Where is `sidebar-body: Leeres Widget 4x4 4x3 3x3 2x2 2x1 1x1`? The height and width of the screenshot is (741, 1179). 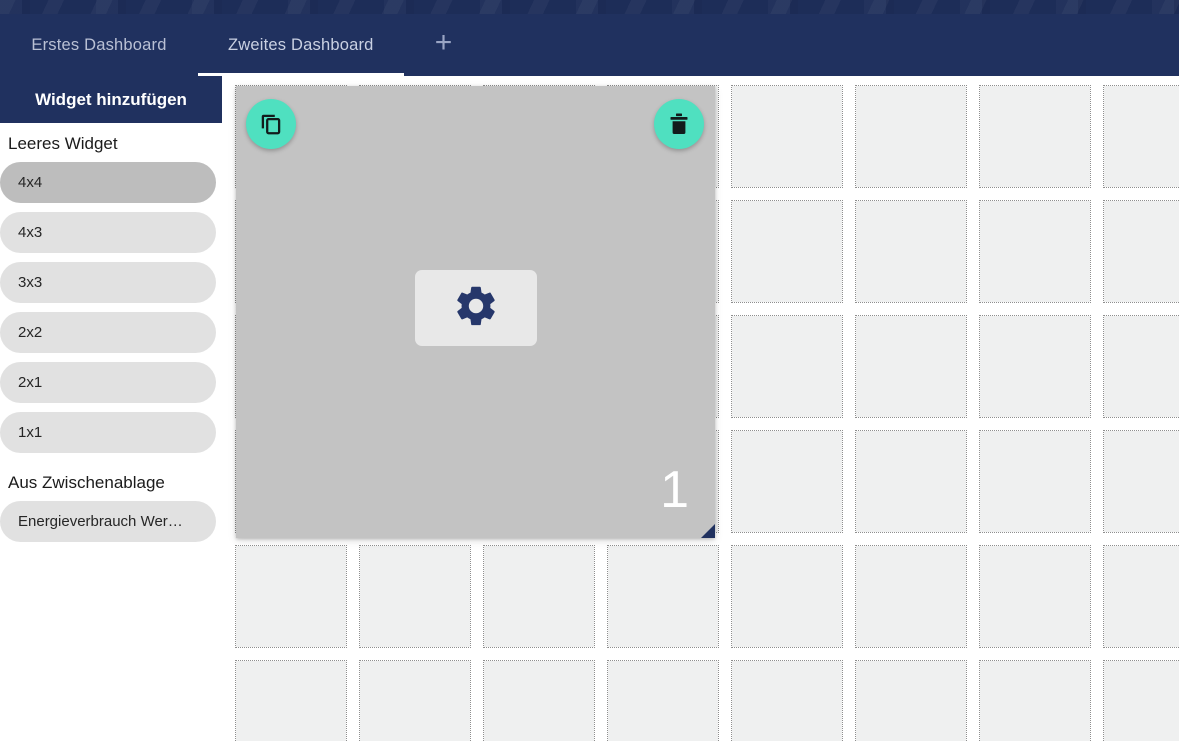 sidebar-body: Leeres Widget 4x4 4x3 3x3 2x2 2x1 1x1 is located at coordinates (111, 332).